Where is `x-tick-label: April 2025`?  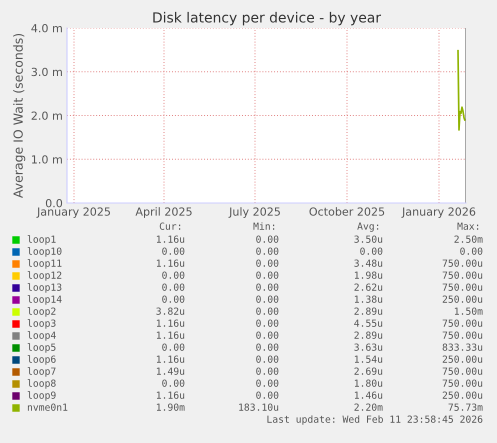 x-tick-label: April 2025 is located at coordinates (163, 212).